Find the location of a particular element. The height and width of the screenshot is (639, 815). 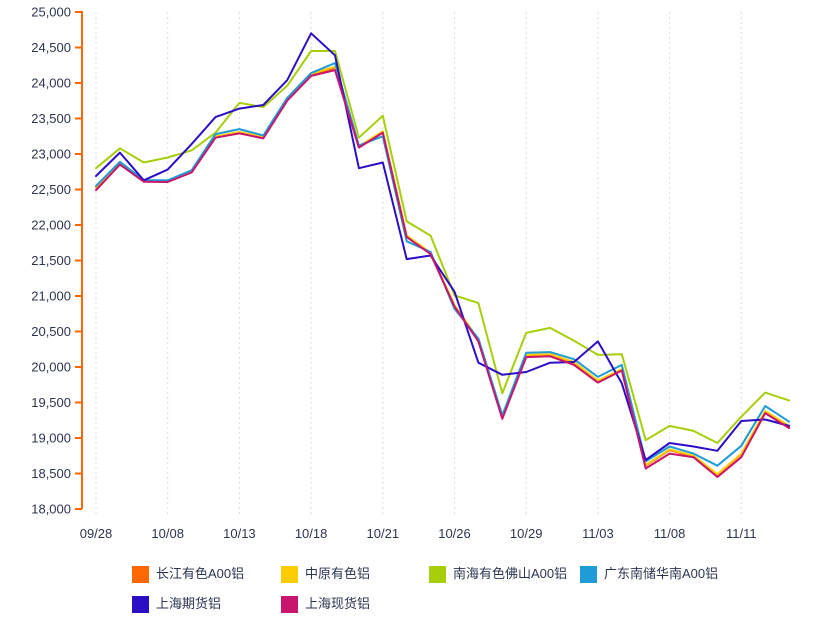

y-axis-tick-label: 21,500 is located at coordinates (51, 260).